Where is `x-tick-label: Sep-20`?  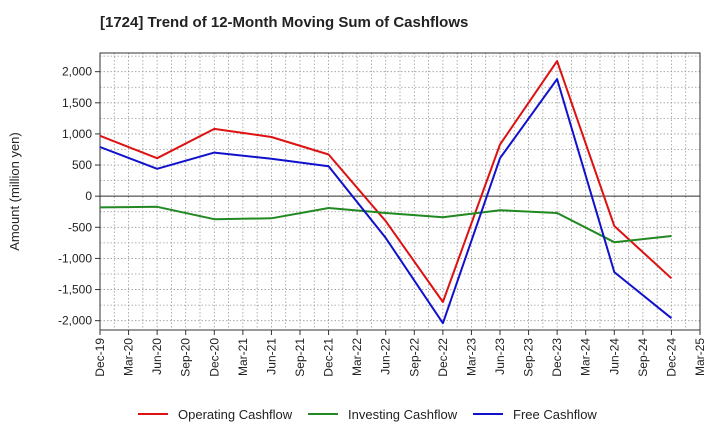
x-tick-label: Sep-20 is located at coordinates (186, 357).